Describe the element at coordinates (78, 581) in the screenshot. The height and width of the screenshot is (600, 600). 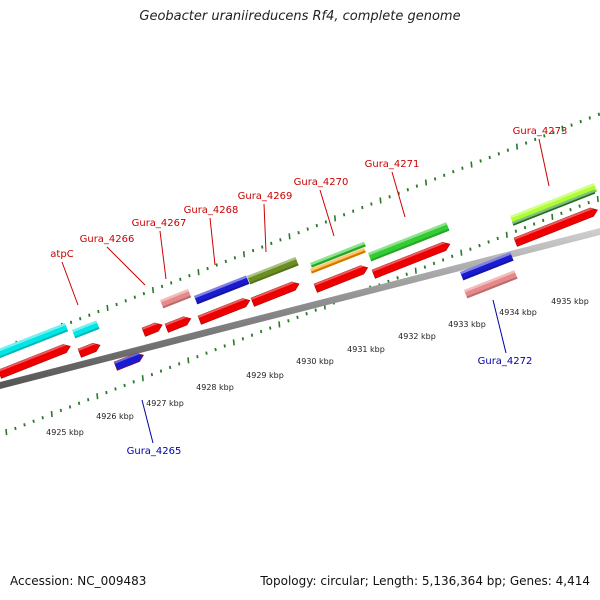
I see `accession-text: Accession: NC_009483` at that location.